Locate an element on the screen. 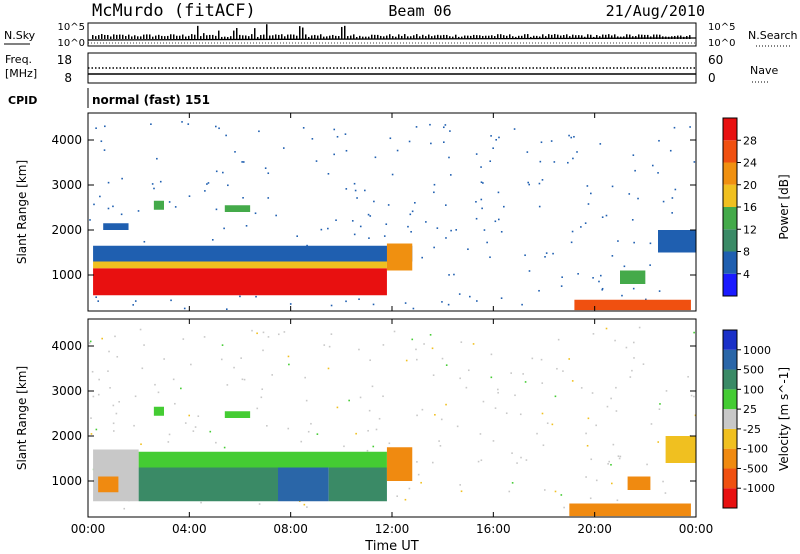 This screenshot has width=800, height=554. colorbar-tick-label: 100 is located at coordinates (753, 389).